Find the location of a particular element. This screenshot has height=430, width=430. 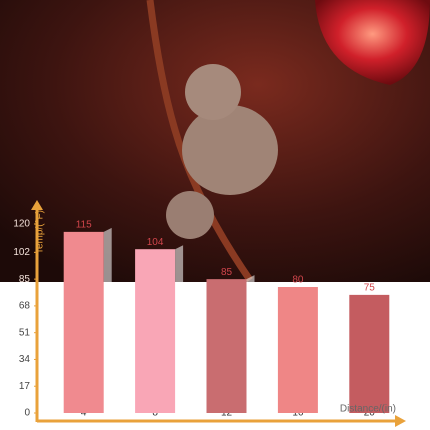

x-tick-label: 12 is located at coordinates (227, 413).